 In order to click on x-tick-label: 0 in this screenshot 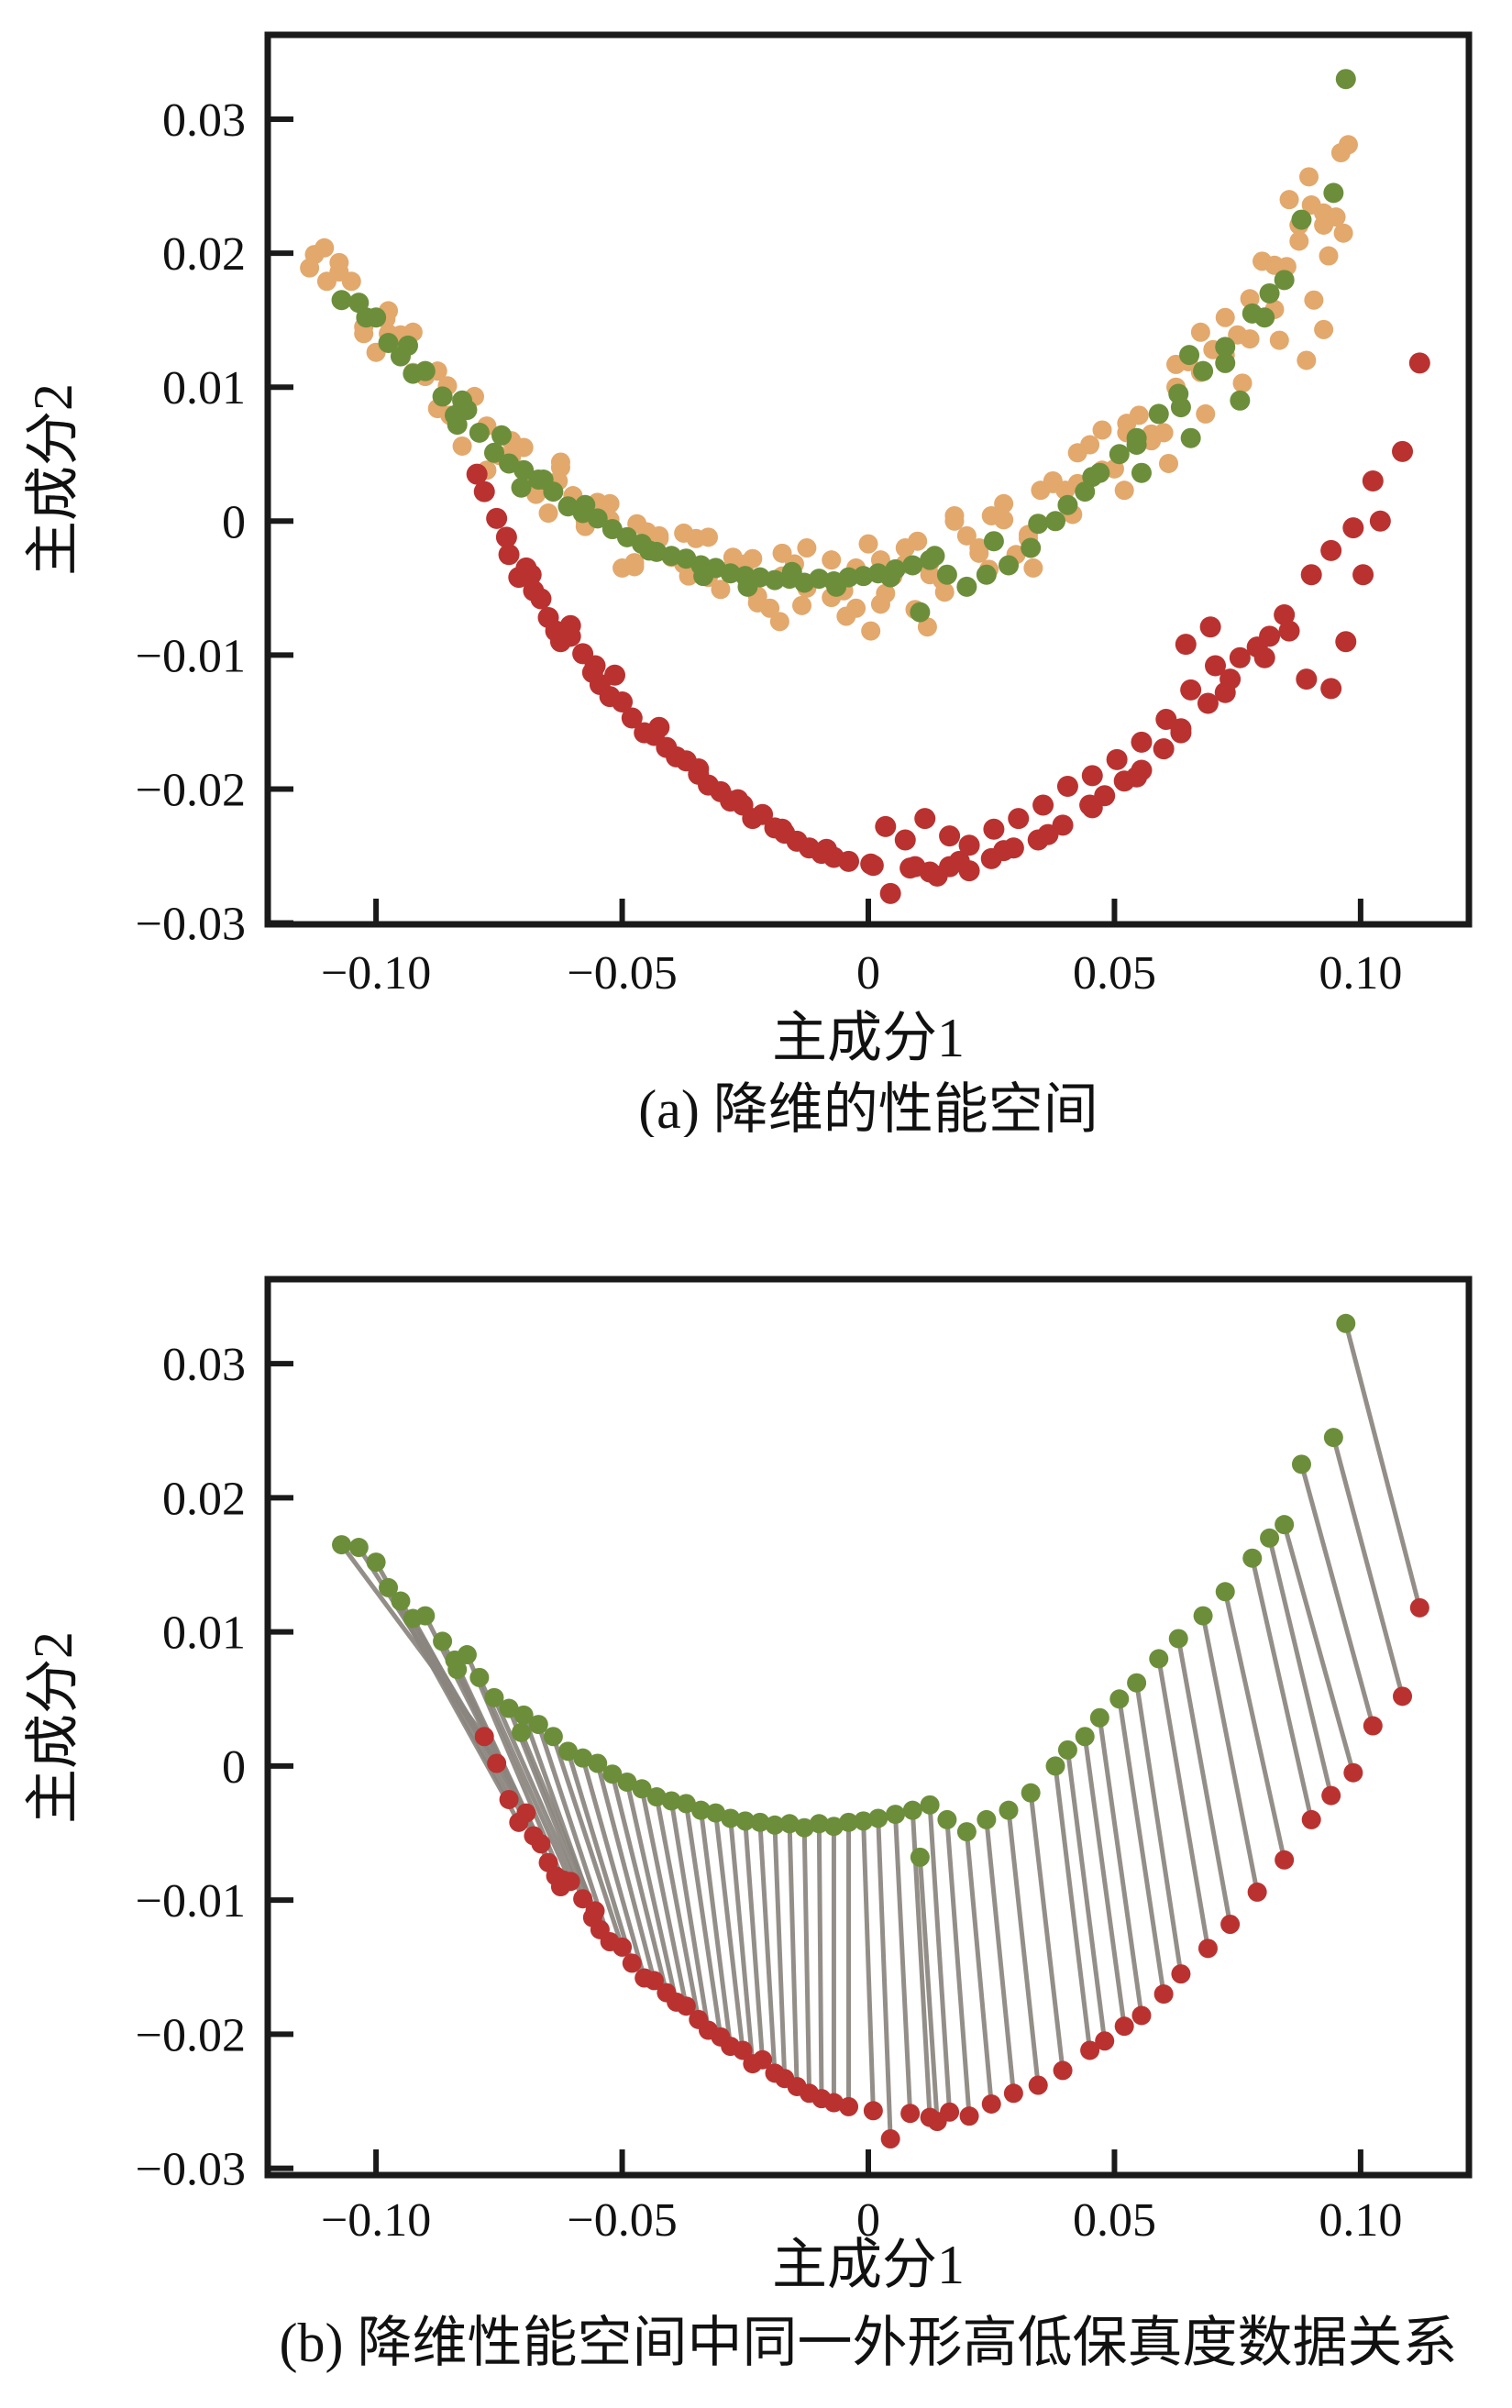, I will do `click(868, 2220)`.